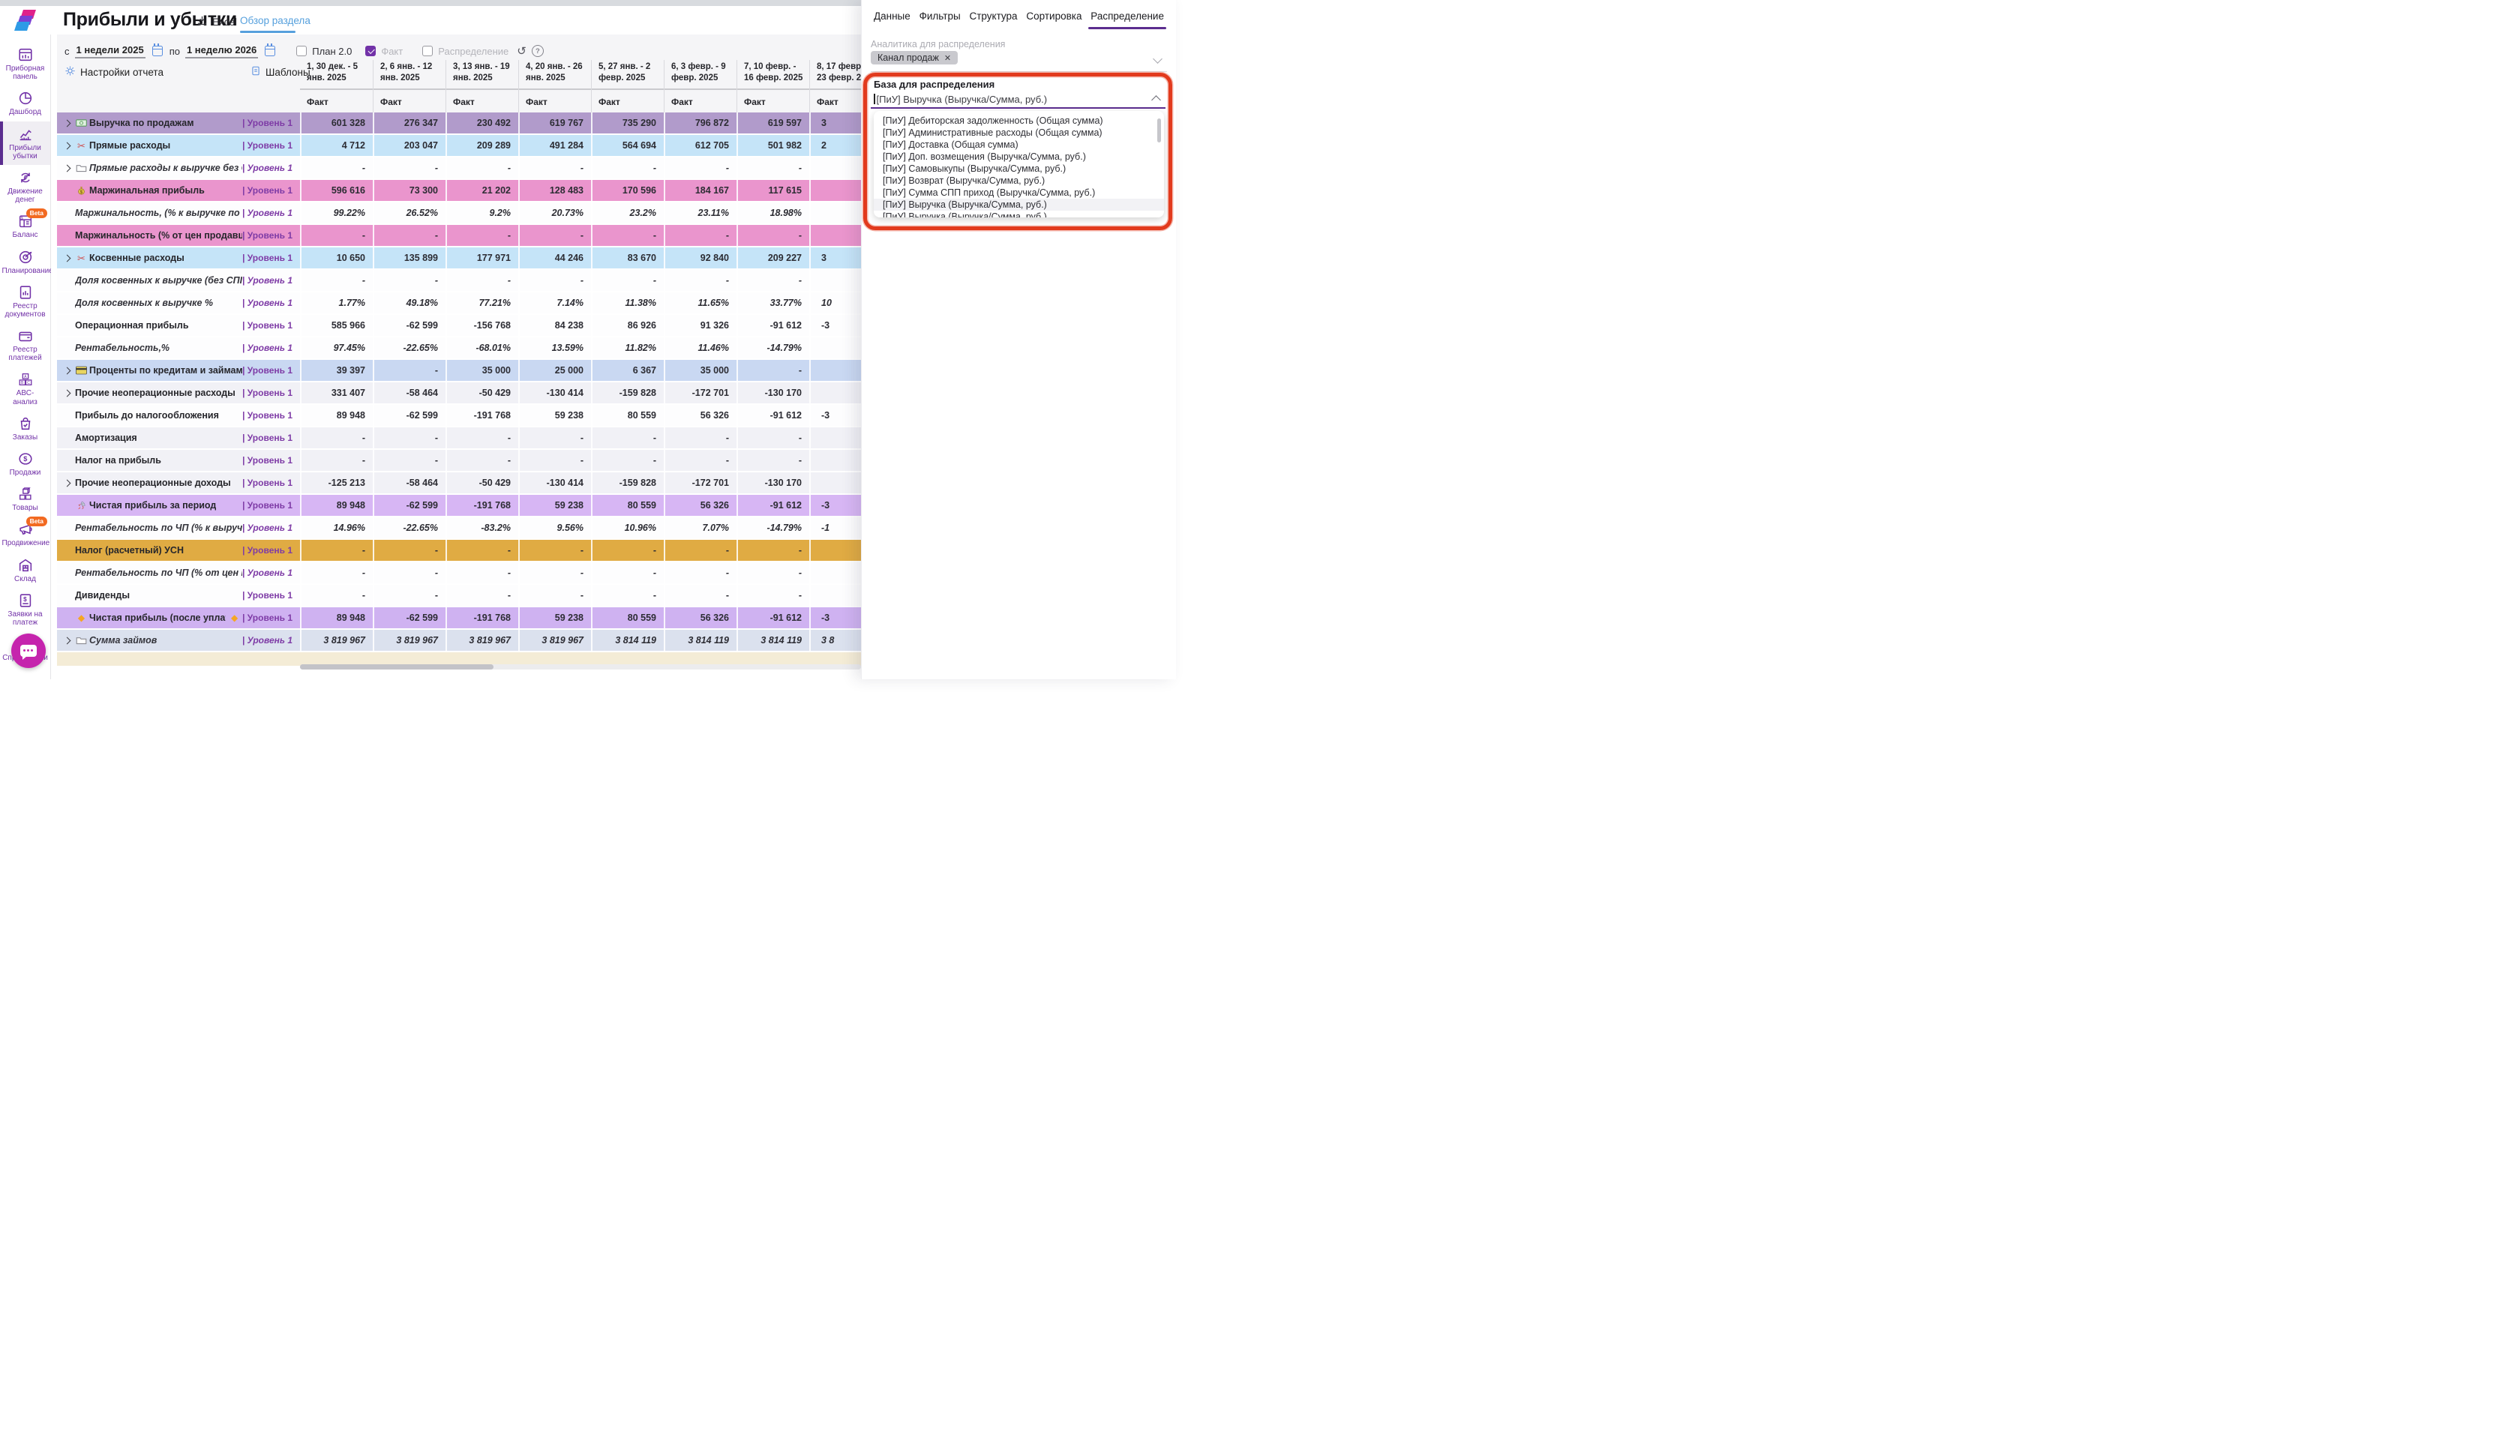  Describe the element at coordinates (627, 86) in the screenshot. I see `column-header: 5, 27 янв. - 2 февр. 2025 Факт` at that location.